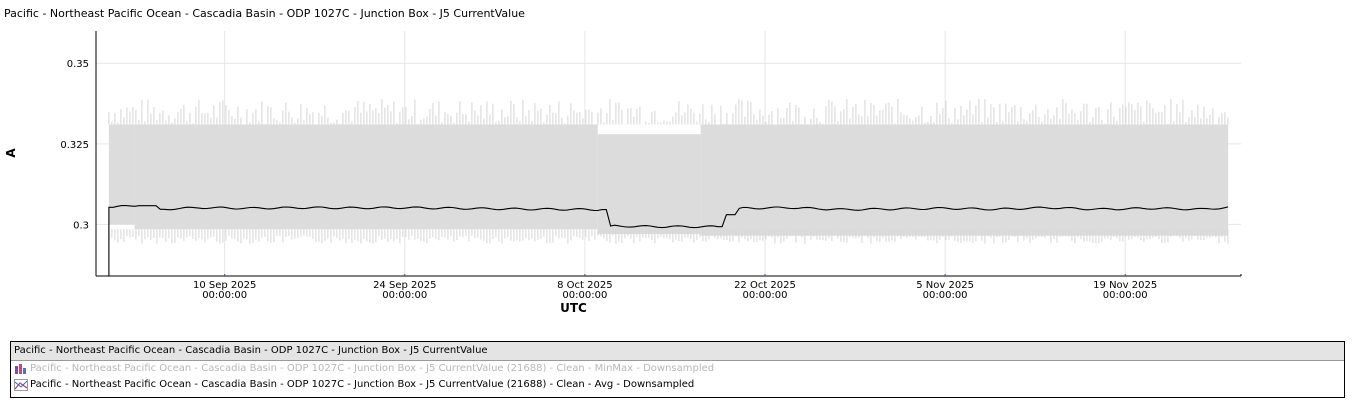 The width and height of the screenshot is (1356, 410). What do you see at coordinates (404, 285) in the screenshot?
I see `x-tick-label: 24 Sep 2025` at bounding box center [404, 285].